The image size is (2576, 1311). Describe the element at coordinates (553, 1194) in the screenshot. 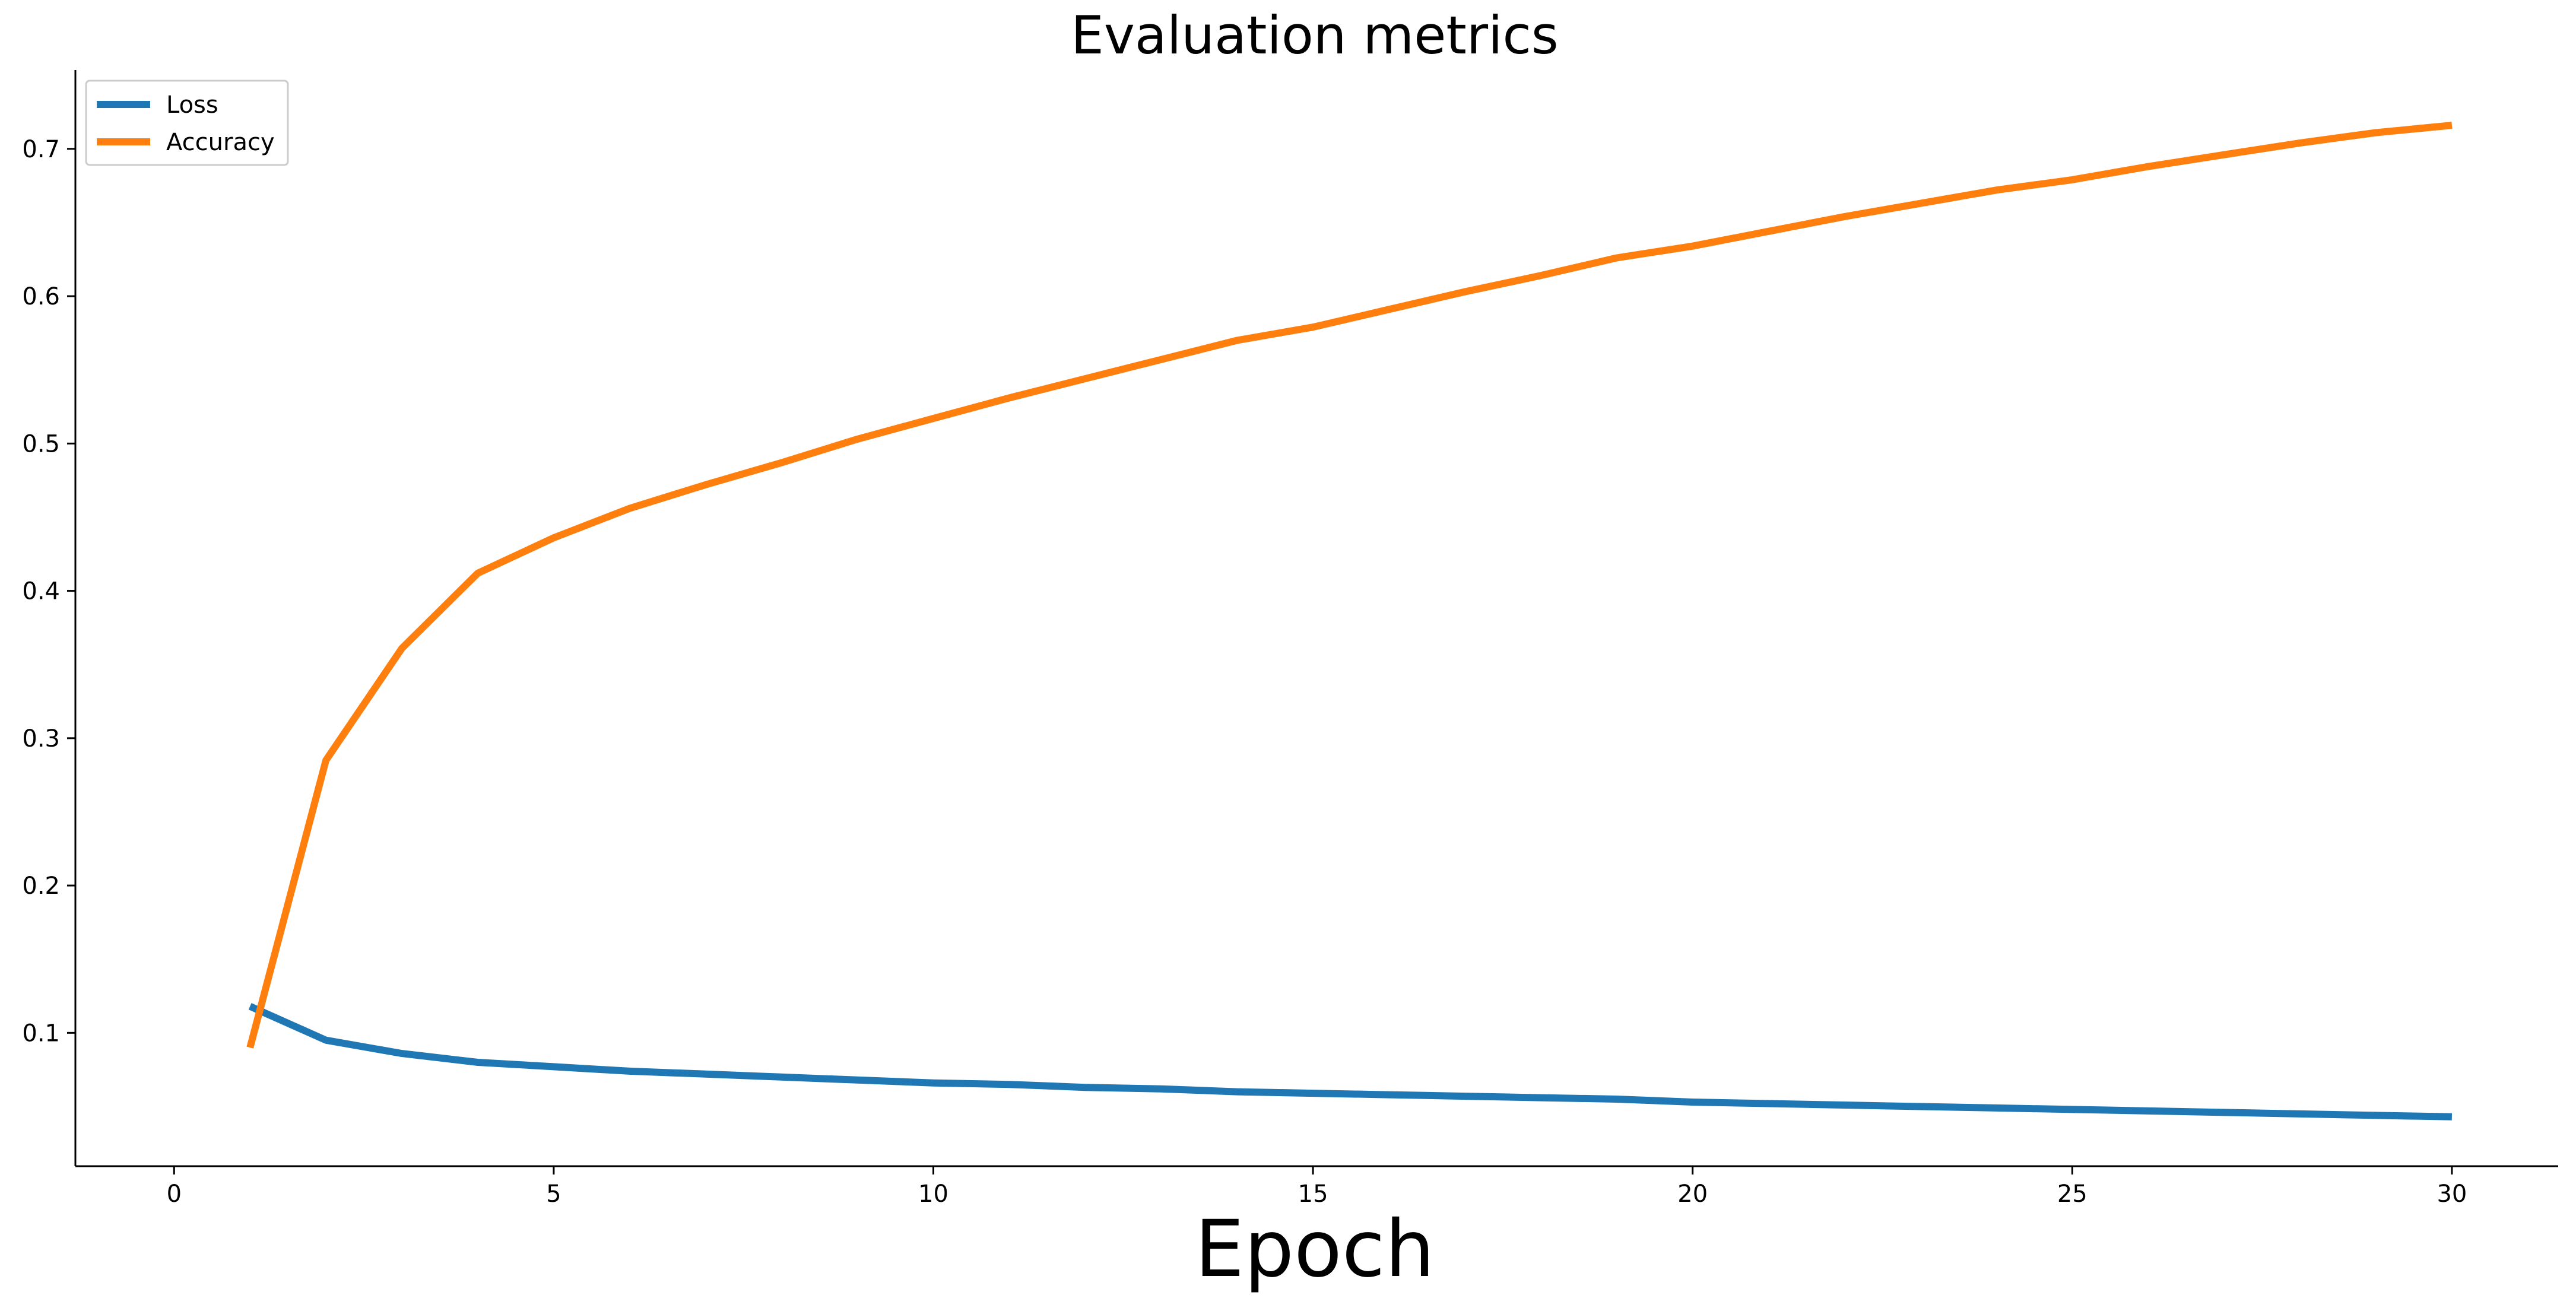

I see `x-tick-label: 5` at that location.